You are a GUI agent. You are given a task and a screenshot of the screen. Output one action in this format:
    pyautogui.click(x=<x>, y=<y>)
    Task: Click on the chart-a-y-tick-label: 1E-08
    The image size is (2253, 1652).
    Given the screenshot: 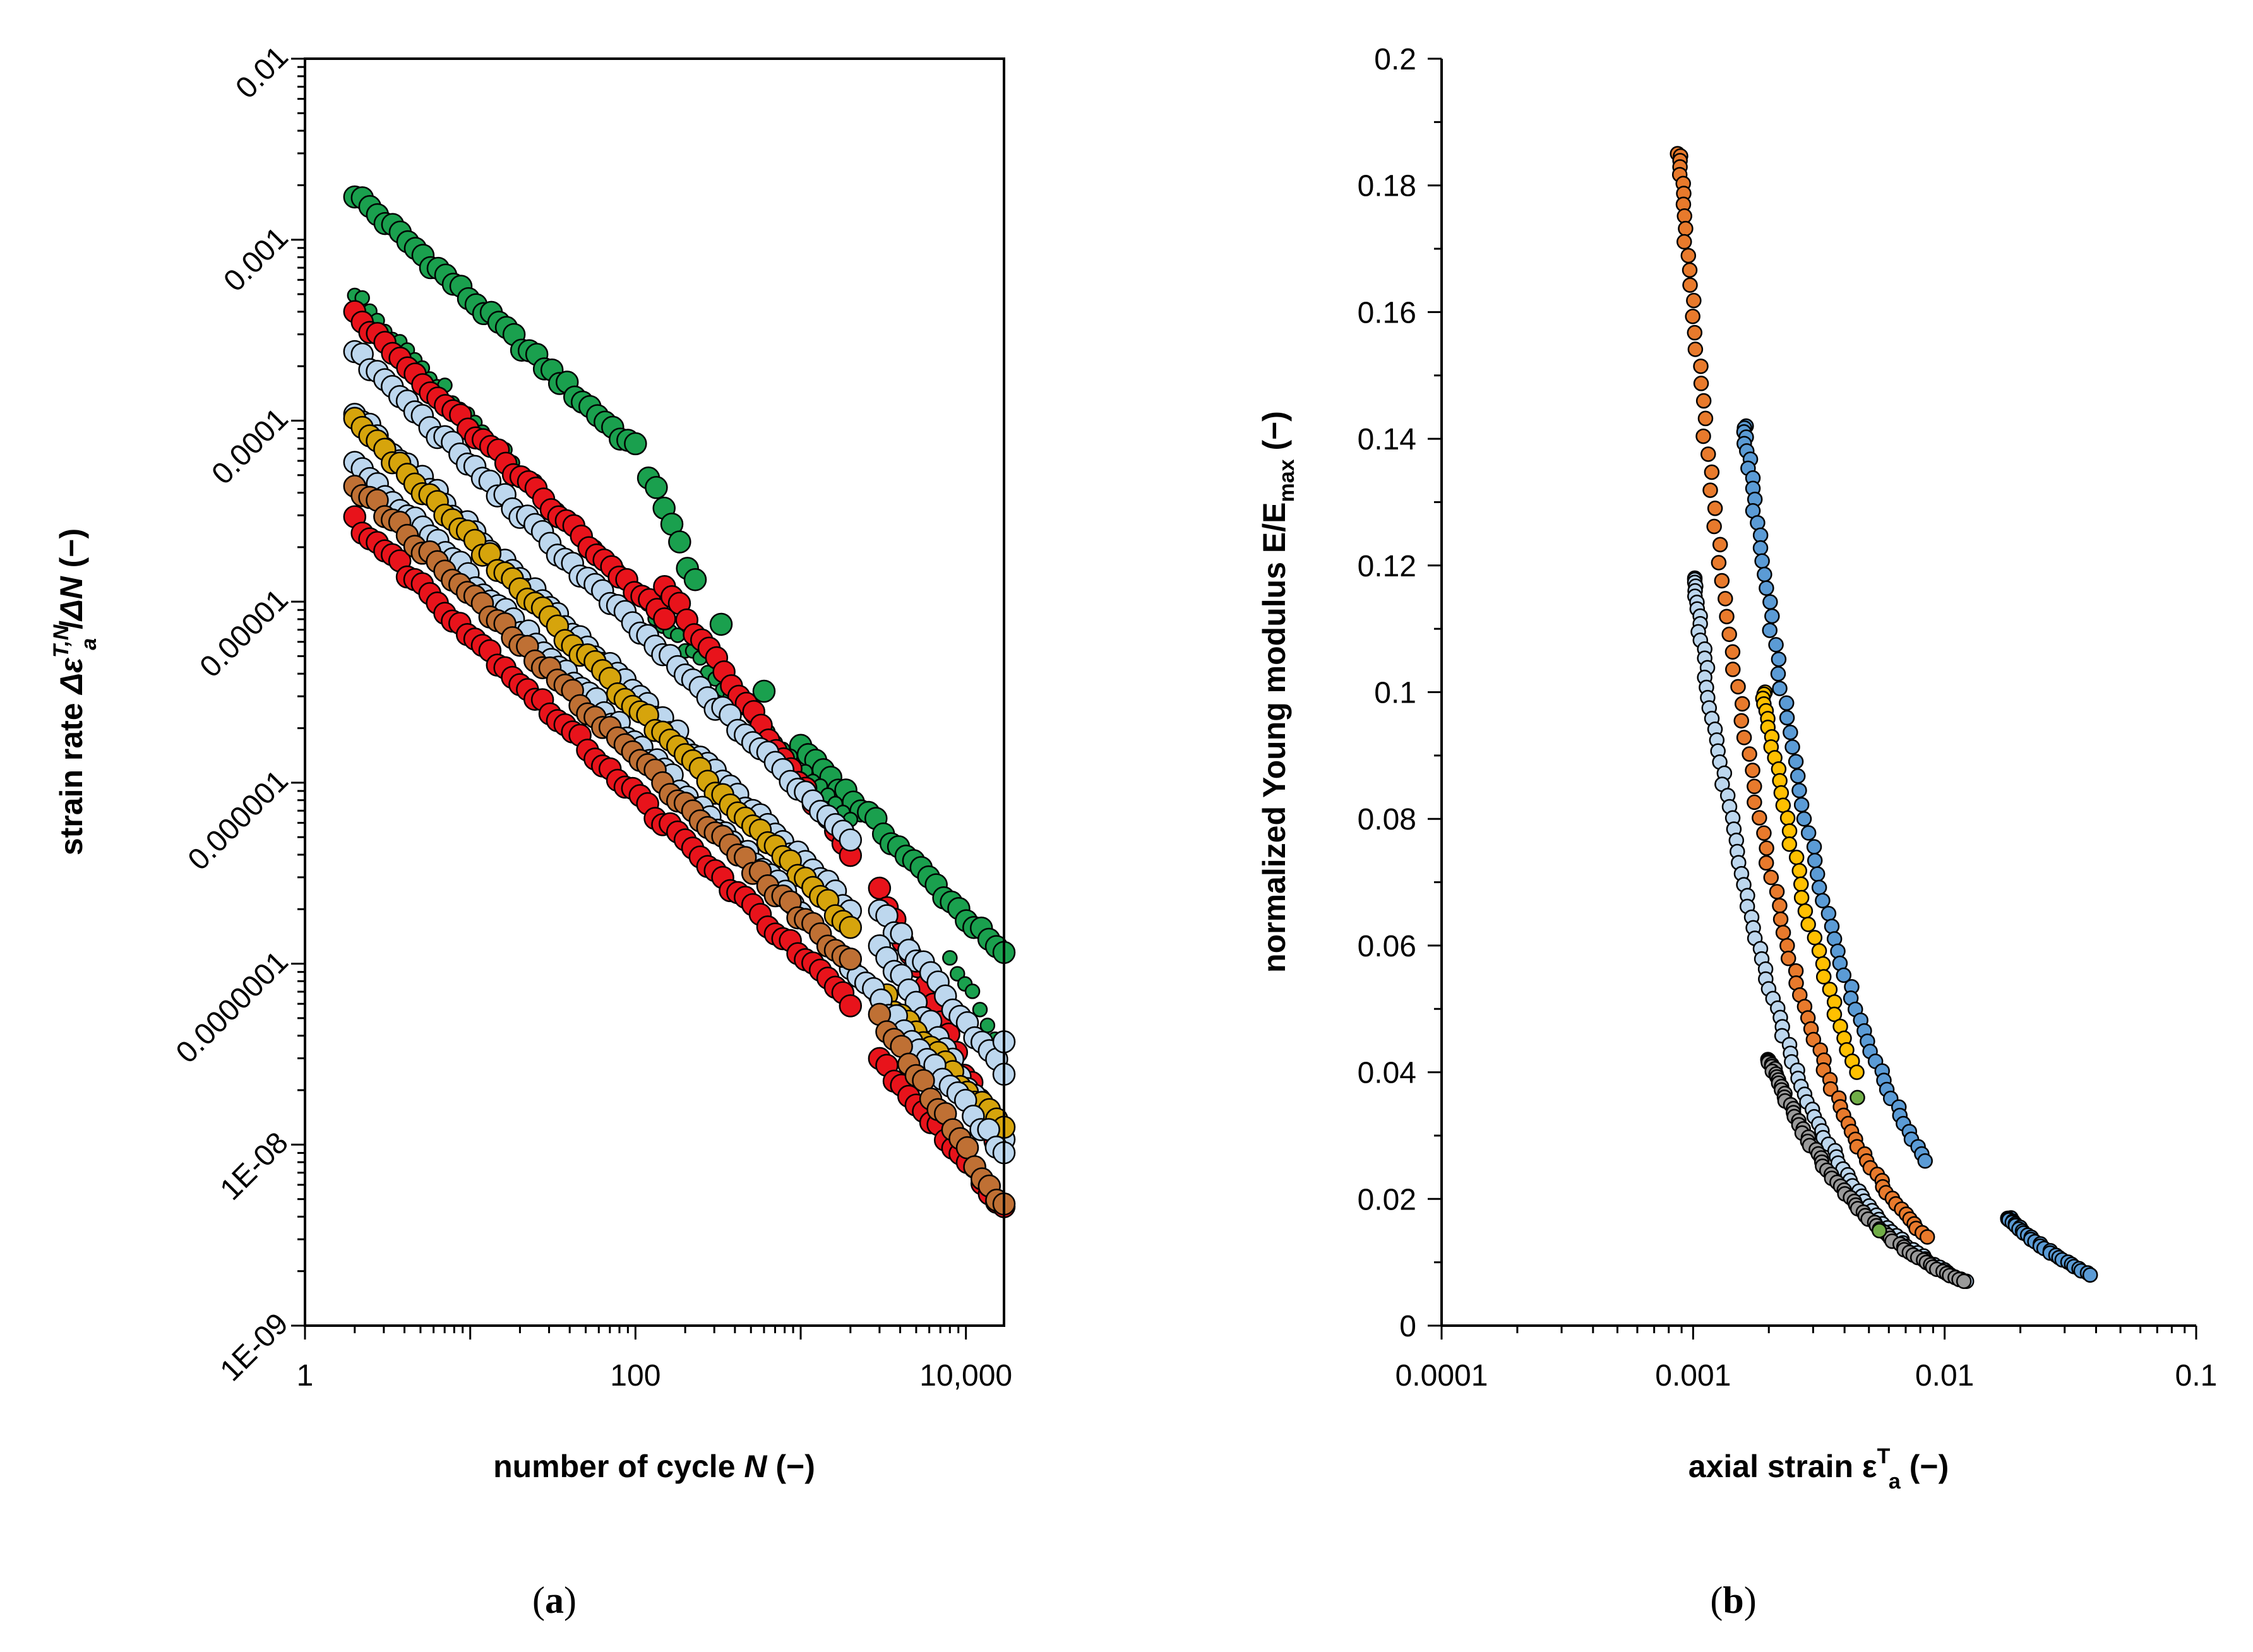 What is the action you would take?
    pyautogui.click(x=254, y=1166)
    